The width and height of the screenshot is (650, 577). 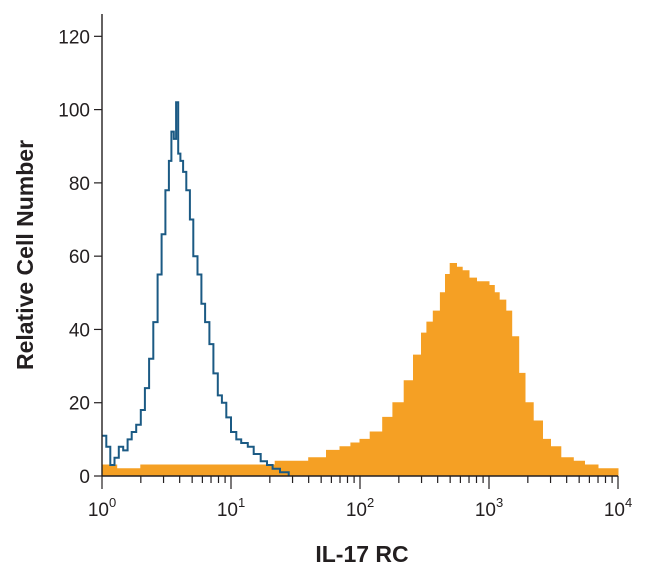 What do you see at coordinates (489, 508) in the screenshot?
I see `x-tick-label: 10³` at bounding box center [489, 508].